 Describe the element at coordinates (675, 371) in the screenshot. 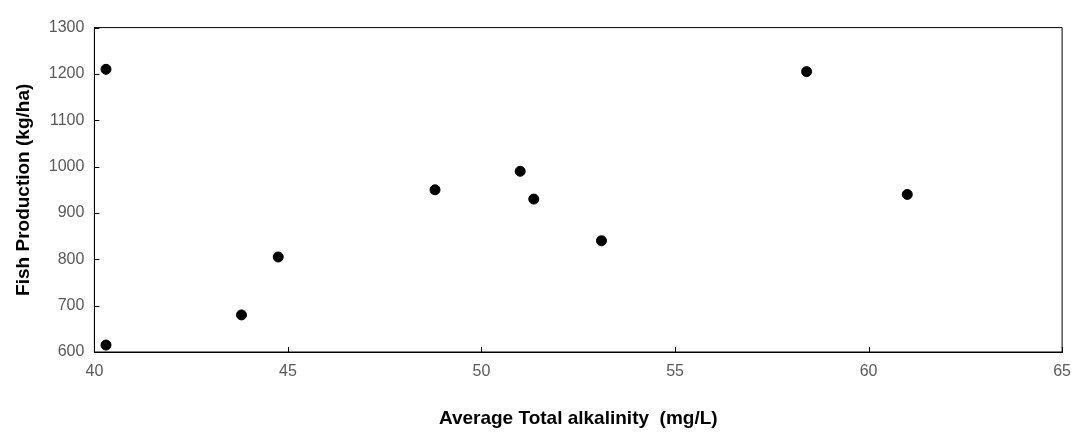

I see `x-tick-label: 55` at that location.